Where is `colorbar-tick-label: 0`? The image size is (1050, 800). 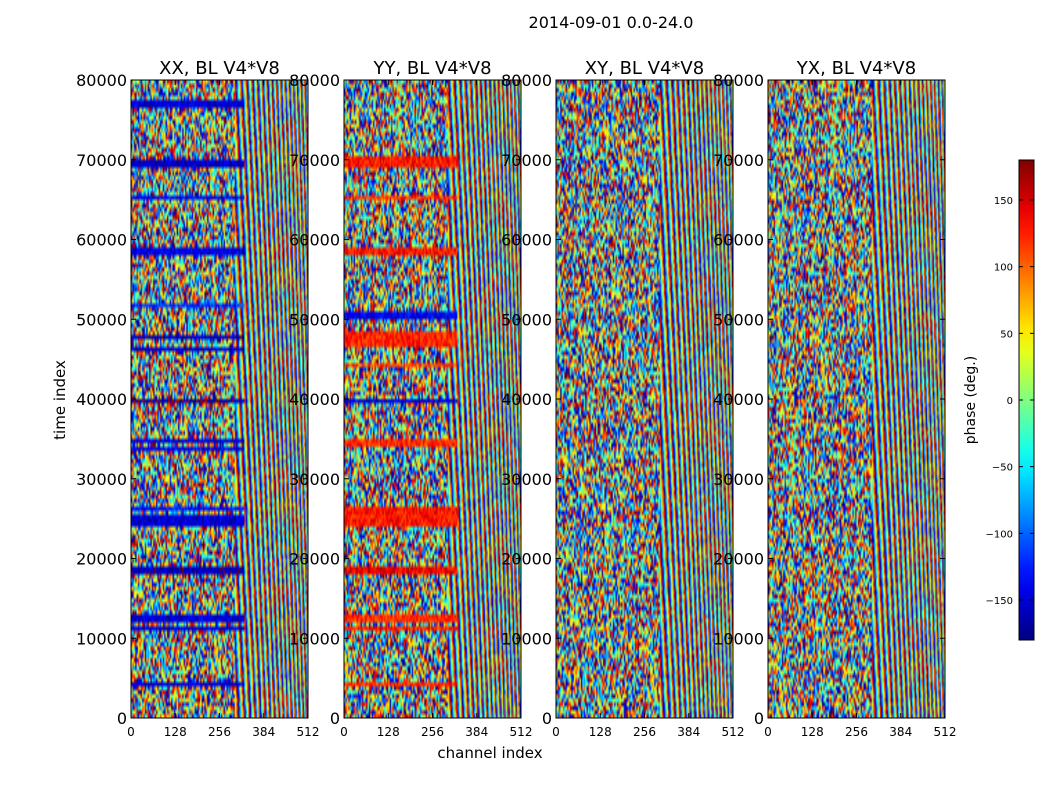 colorbar-tick-label: 0 is located at coordinates (1010, 401).